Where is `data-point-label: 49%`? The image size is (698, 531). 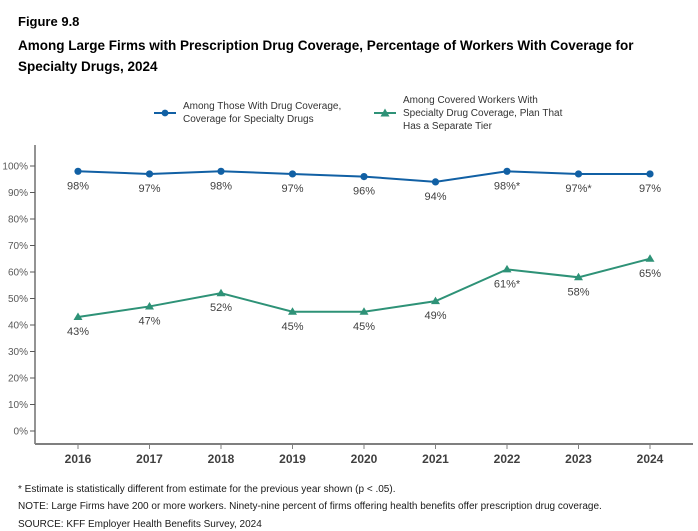 data-point-label: 49% is located at coordinates (435, 316).